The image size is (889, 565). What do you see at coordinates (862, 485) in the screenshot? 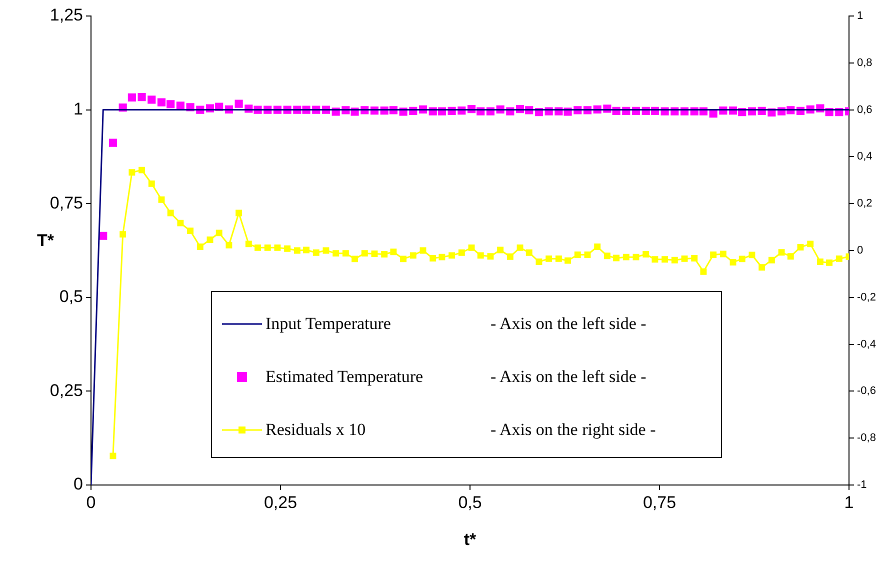
I see `y2-tick-label: -1` at bounding box center [862, 485].